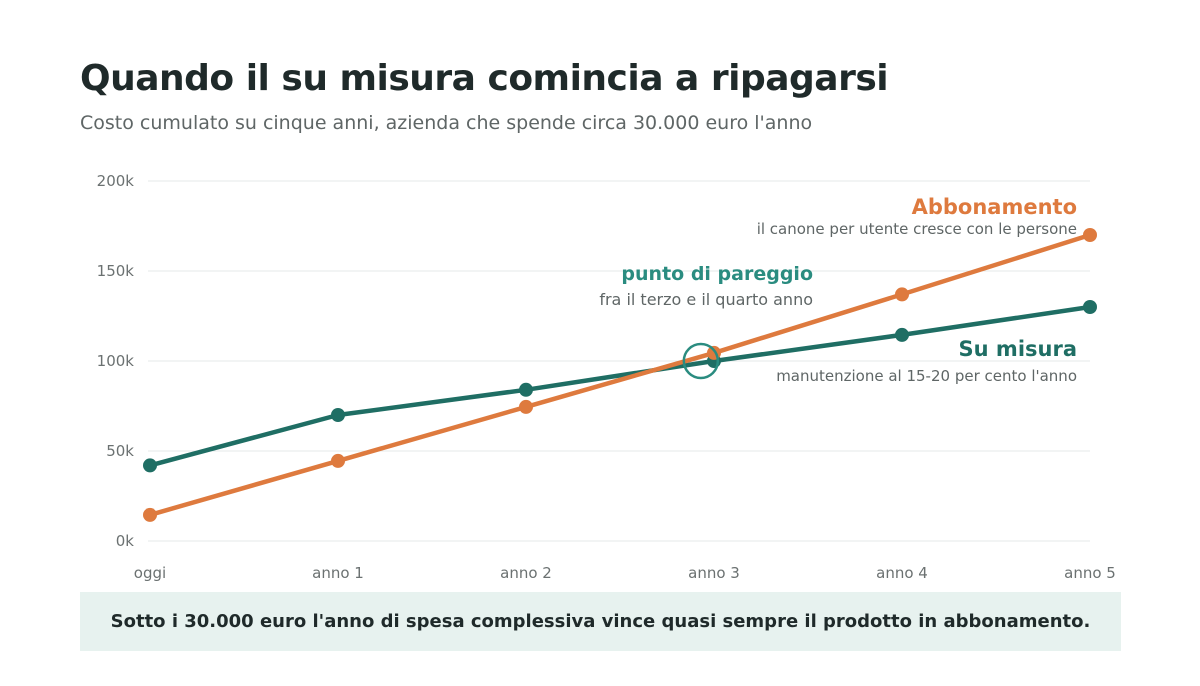  Describe the element at coordinates (625, 573) in the screenshot. I see `x-axis-ticks: oggi anno 1 anno 2 anno 3 anno 4 anno 5` at that location.